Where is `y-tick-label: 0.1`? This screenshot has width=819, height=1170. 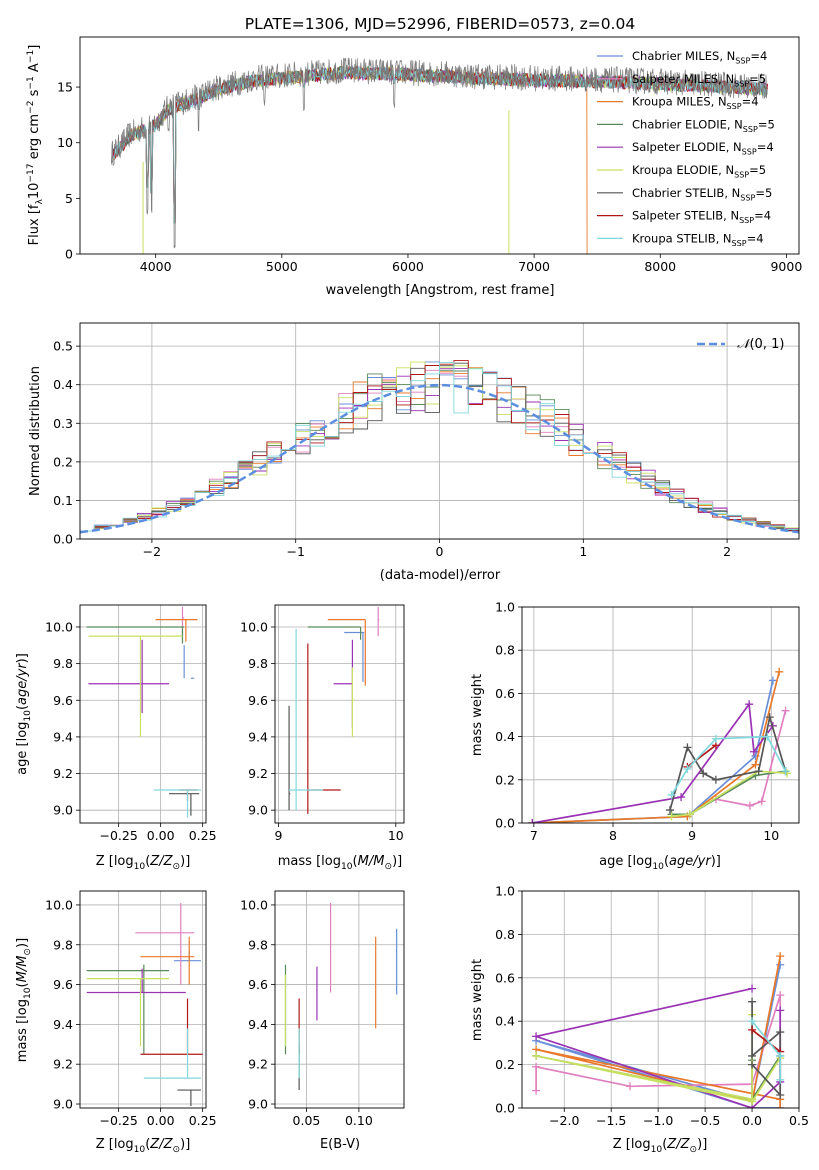 y-tick-label: 0.1 is located at coordinates (63, 500).